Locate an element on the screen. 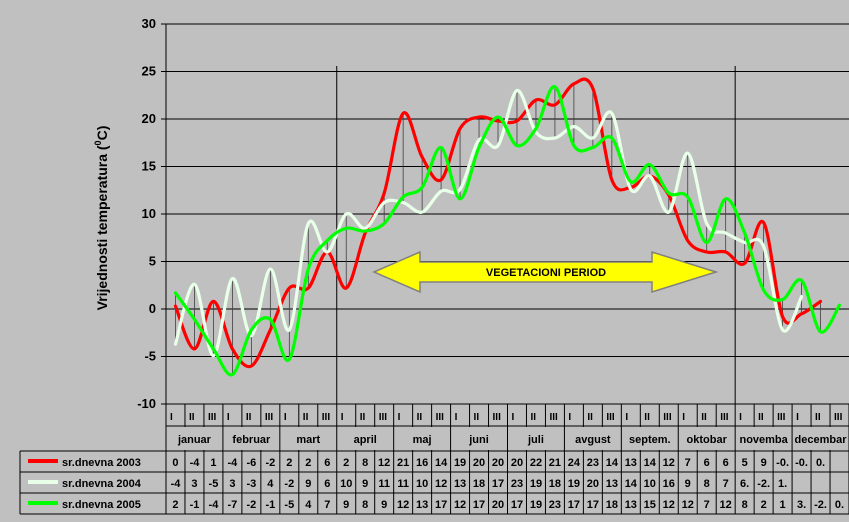  month-label: avgust is located at coordinates (593, 440).